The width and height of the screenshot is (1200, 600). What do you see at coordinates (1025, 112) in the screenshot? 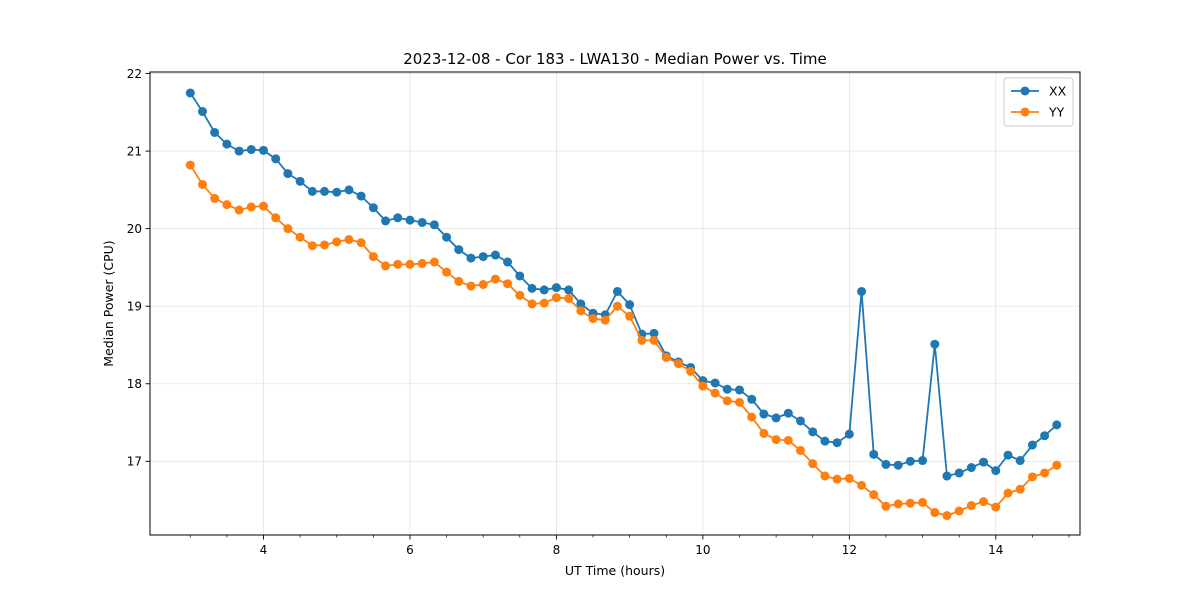
I see `legend-marker-yy` at bounding box center [1025, 112].